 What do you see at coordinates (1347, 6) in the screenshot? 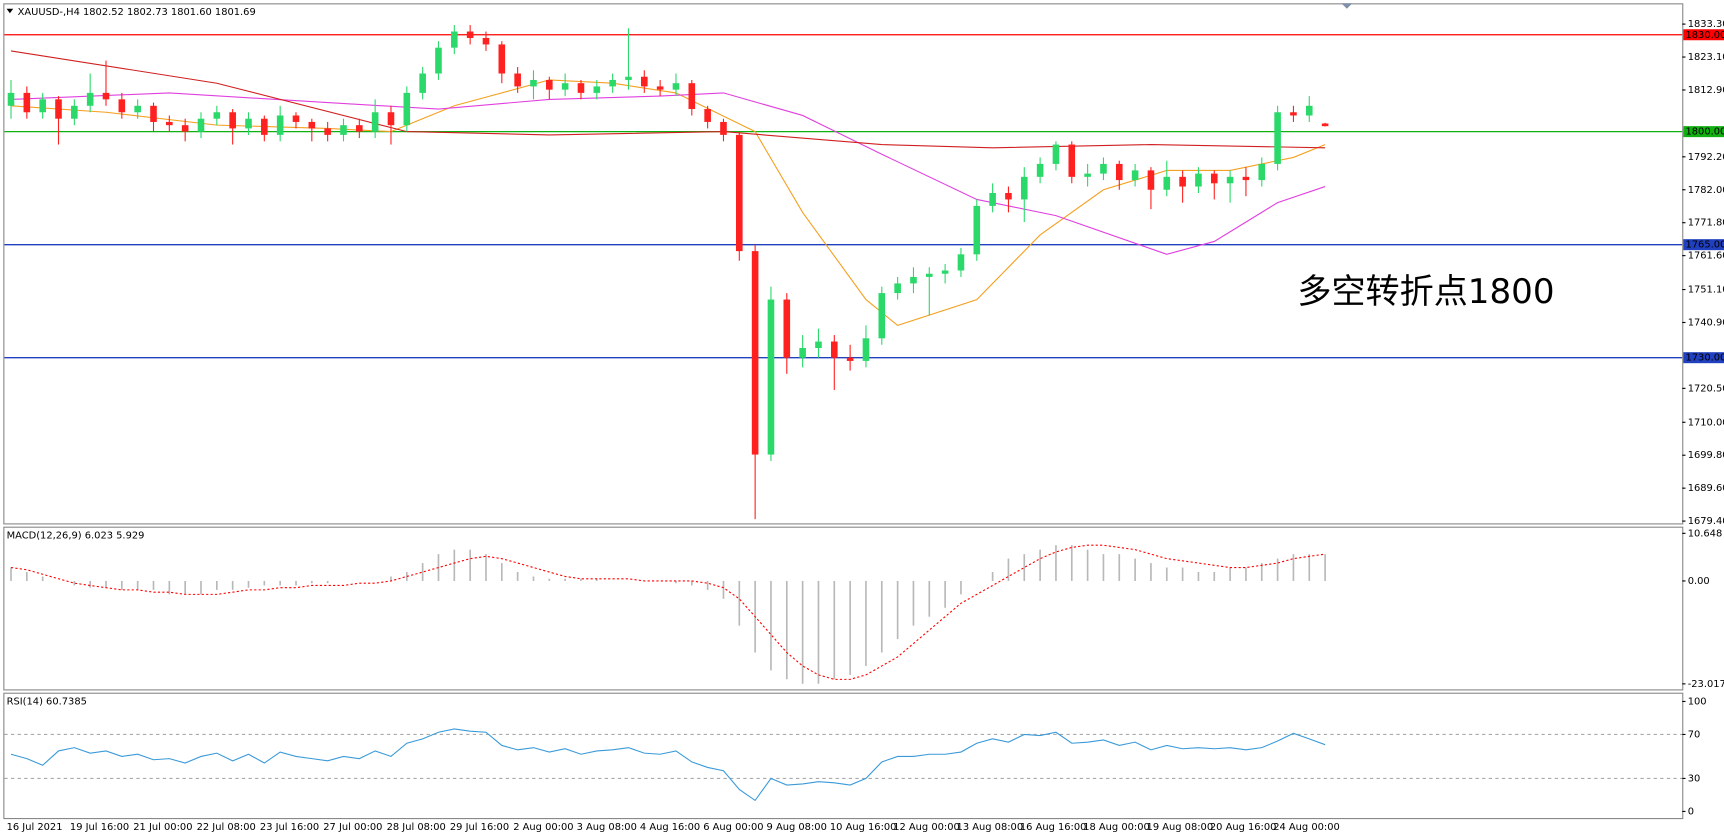
I see `shift-marker` at bounding box center [1347, 6].